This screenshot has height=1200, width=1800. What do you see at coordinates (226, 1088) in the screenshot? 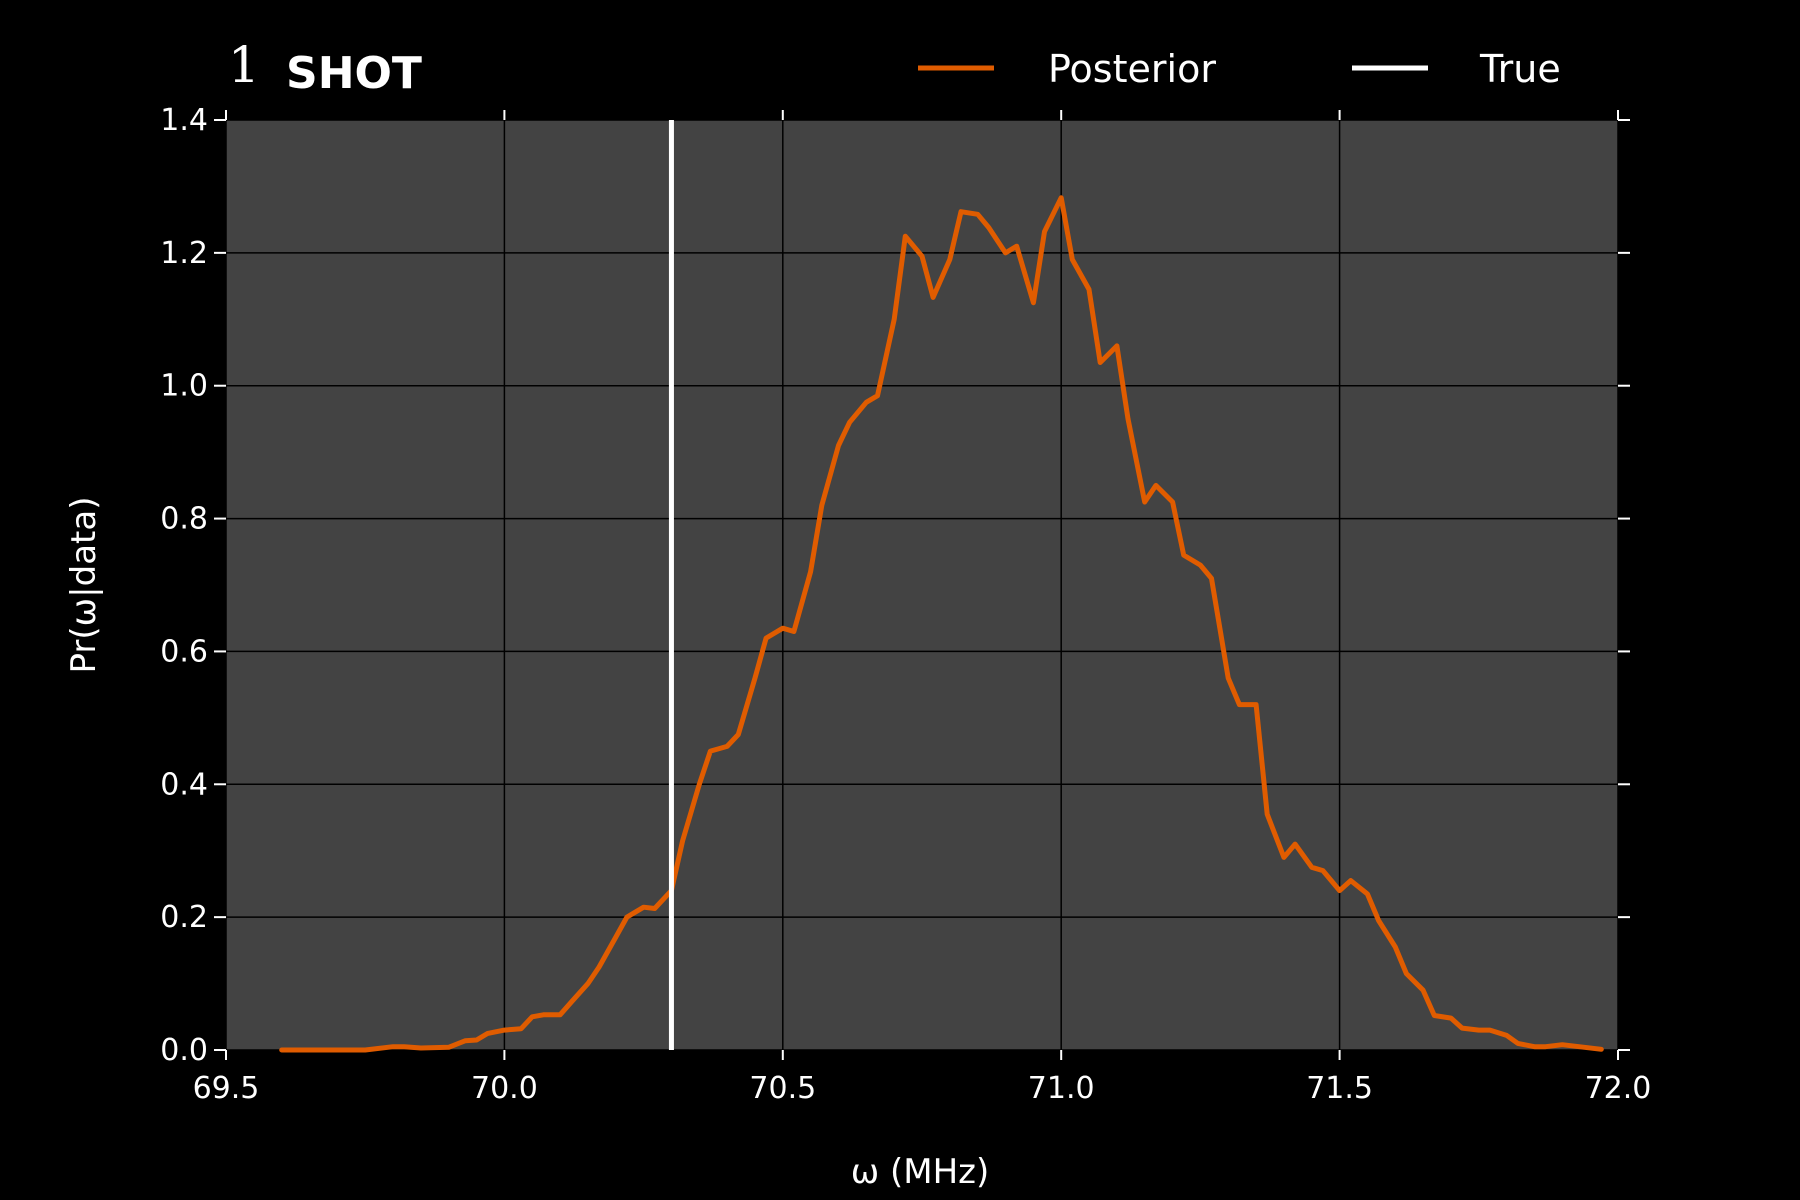
I see `x-tick-label: 69.5` at bounding box center [226, 1088].